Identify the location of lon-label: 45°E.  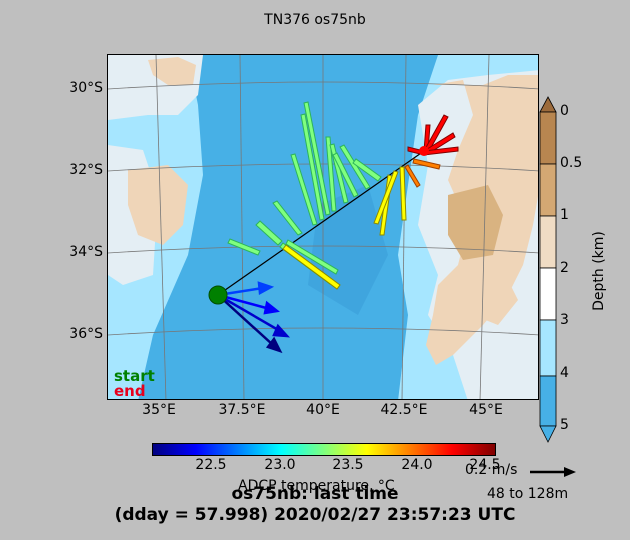
(486, 410).